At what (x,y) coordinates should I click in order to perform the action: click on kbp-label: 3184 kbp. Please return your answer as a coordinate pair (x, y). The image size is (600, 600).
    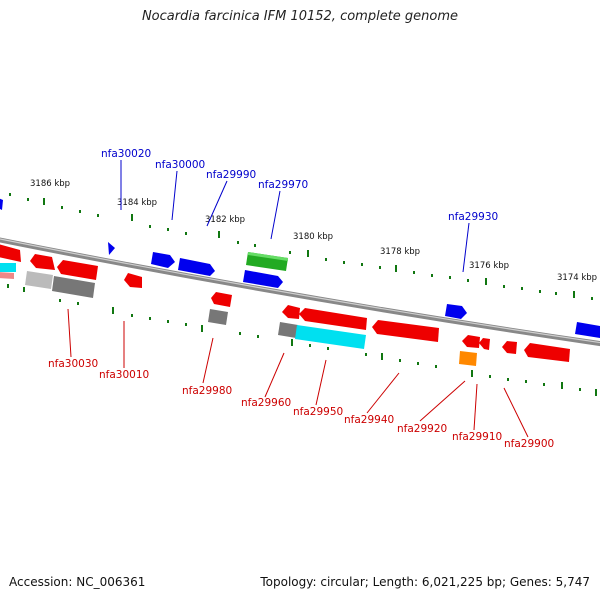
    Looking at the image, I should click on (137, 203).